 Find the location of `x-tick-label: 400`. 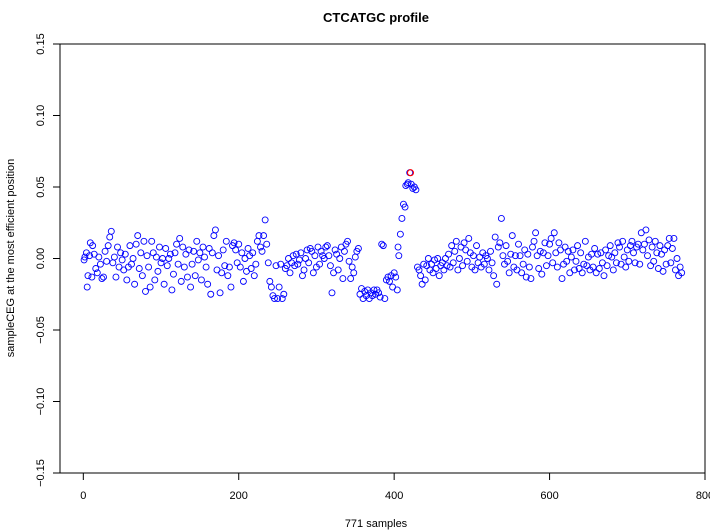

x-tick-label: 400 is located at coordinates (394, 496).